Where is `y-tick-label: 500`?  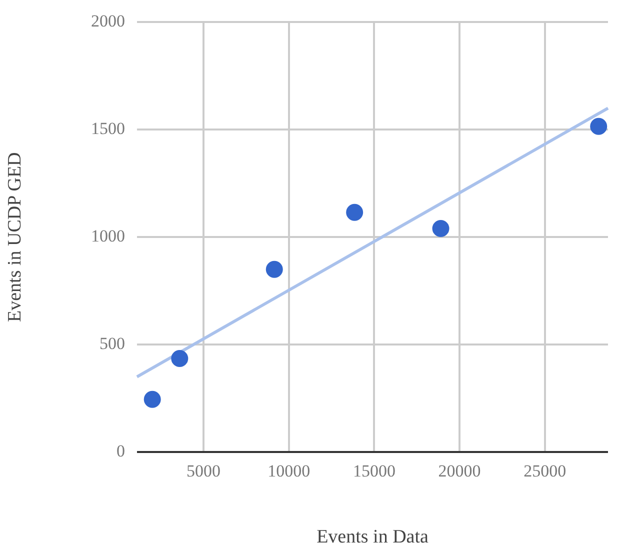
y-tick-label: 500 is located at coordinates (112, 344).